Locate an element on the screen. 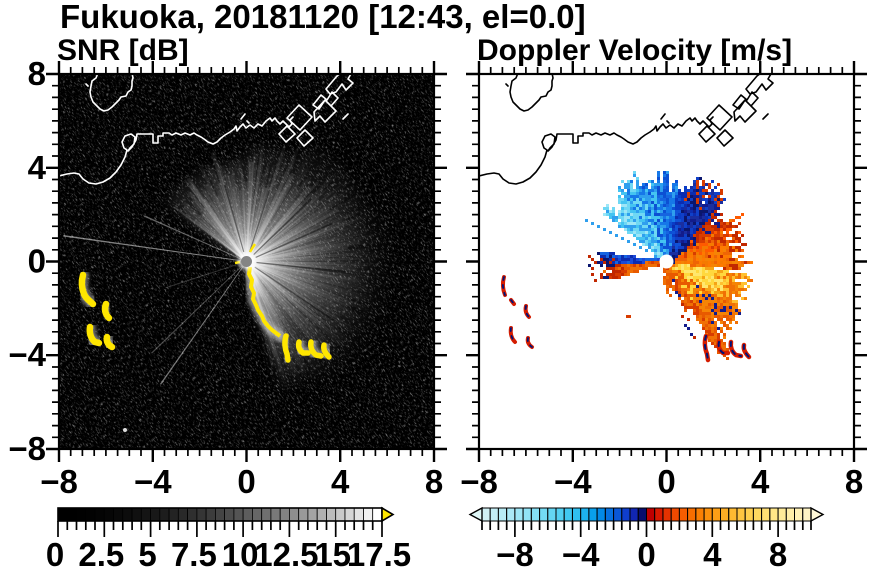 The width and height of the screenshot is (870, 570). svg-text:Fukuoka, 20181120 [12:43, el=0: Fukuoka, 20181120 [12:43, el=0.0] is located at coordinates (323, 17).